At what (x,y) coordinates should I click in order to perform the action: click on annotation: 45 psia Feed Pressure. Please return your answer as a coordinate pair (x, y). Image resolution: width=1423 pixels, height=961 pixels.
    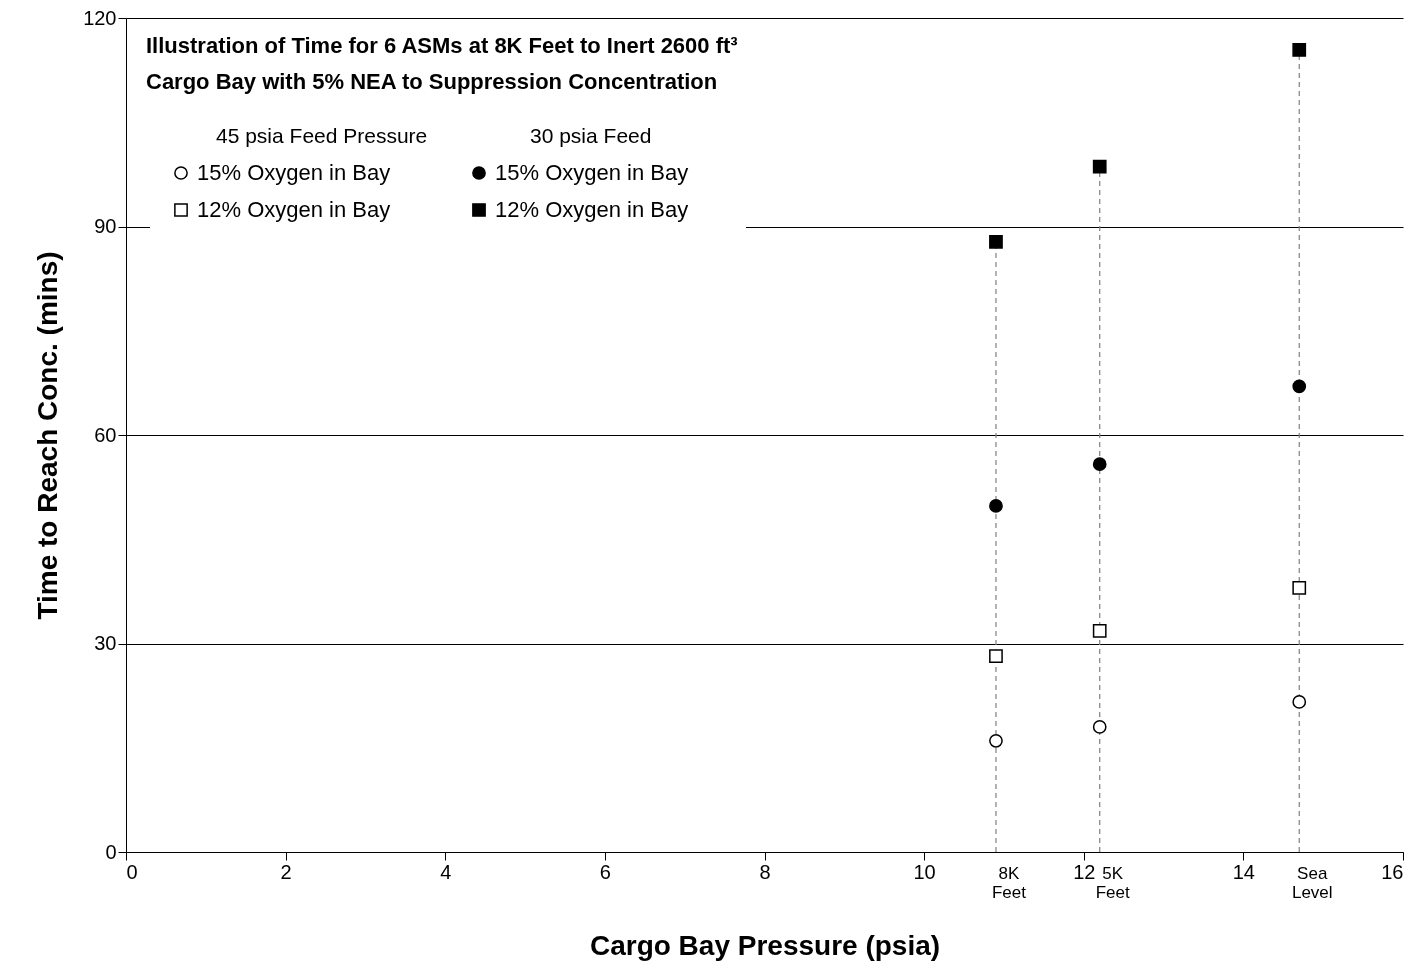
    Looking at the image, I should click on (322, 135).